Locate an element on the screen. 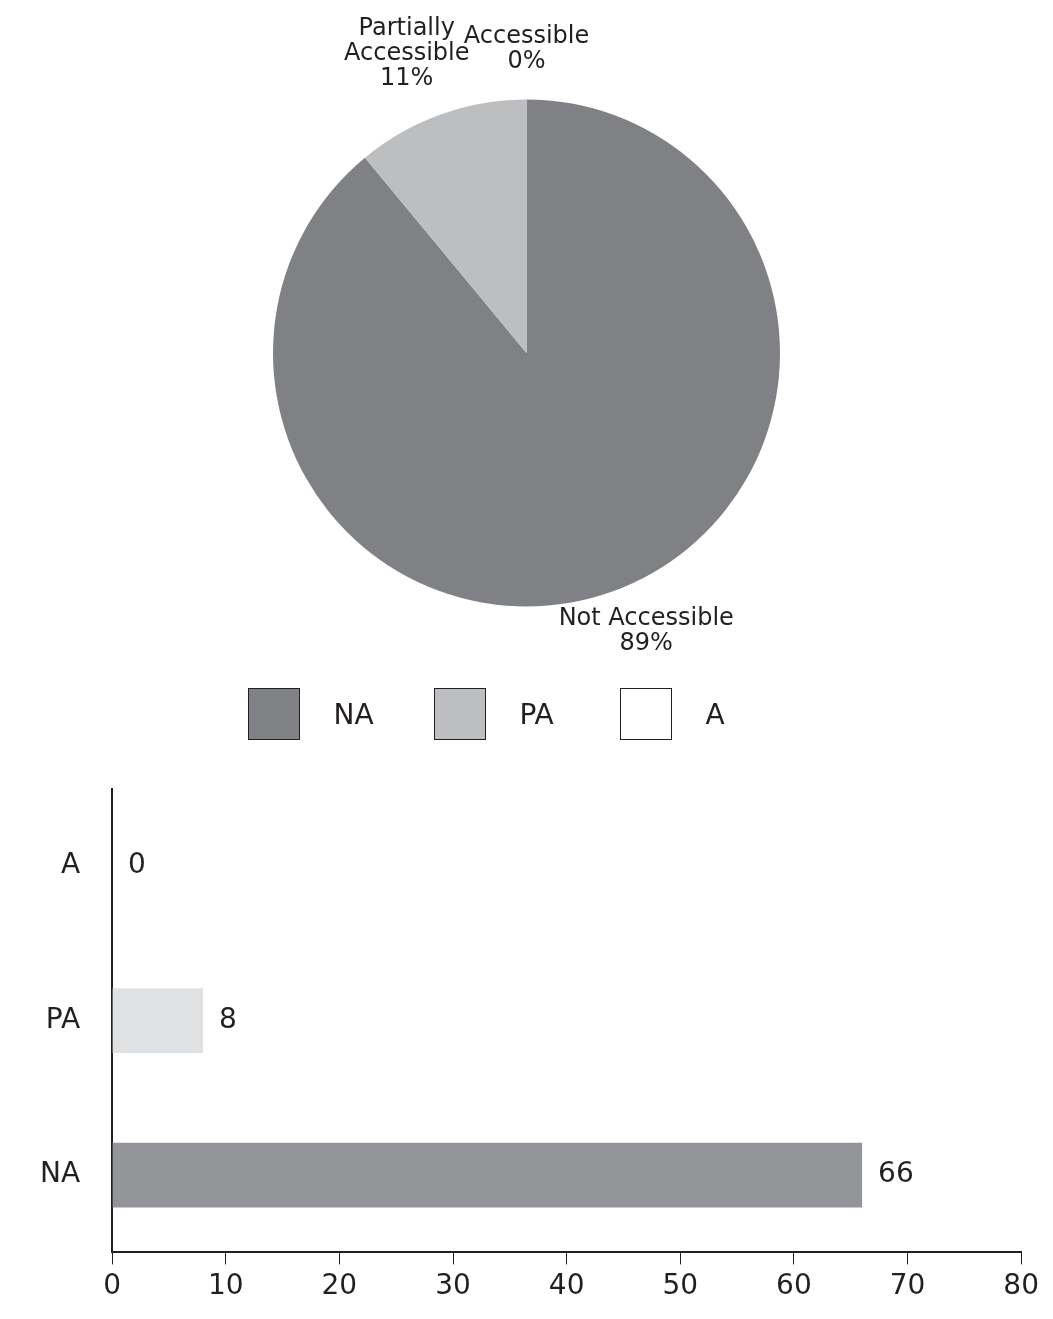 Image resolution: width=1053 pixels, height=1319 pixels. x-tick-label: 10 is located at coordinates (225, 1285).